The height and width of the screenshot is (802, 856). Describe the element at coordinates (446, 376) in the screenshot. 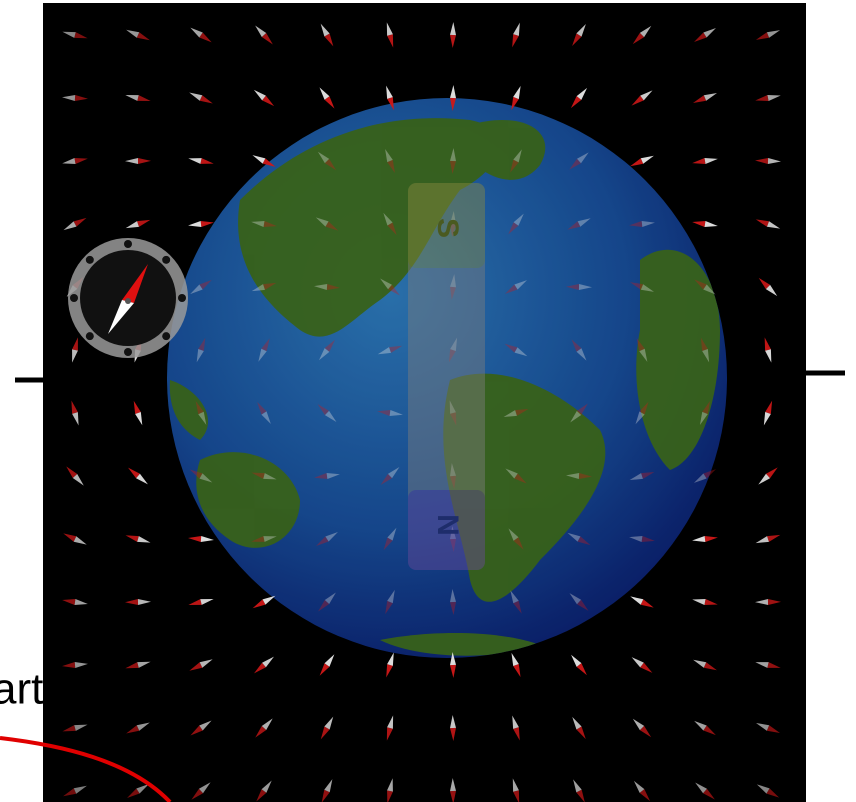

I see `bar-magnet` at that location.